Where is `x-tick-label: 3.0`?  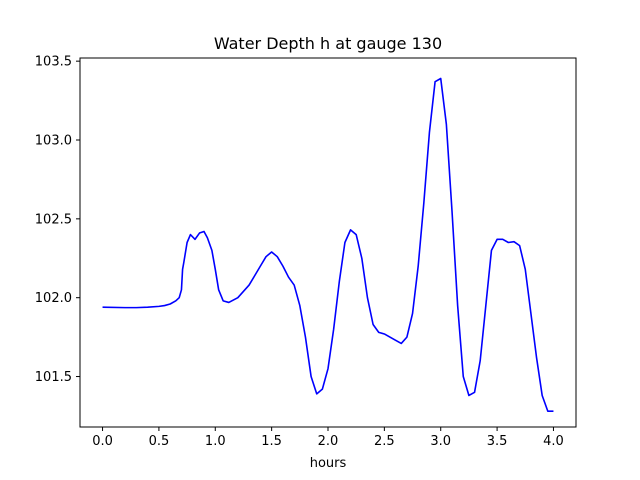 x-tick-label: 3.0 is located at coordinates (440, 441).